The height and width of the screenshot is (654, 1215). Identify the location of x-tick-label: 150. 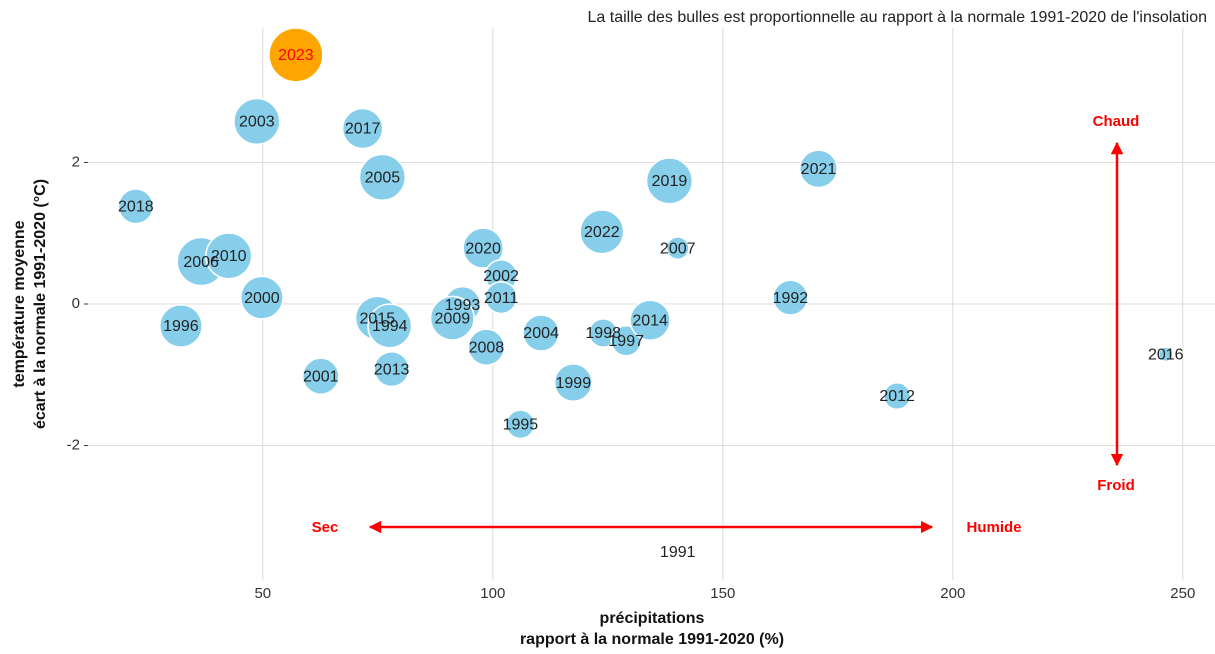
(722, 593).